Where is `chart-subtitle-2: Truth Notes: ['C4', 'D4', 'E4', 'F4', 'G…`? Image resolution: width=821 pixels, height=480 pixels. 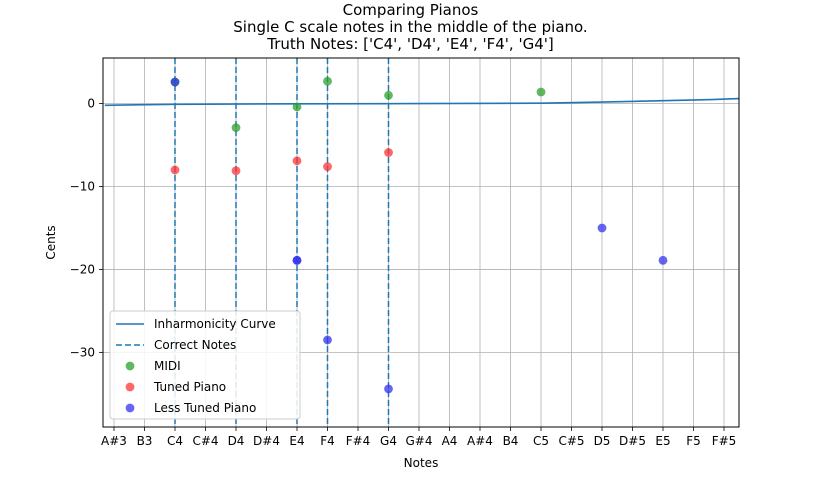 chart-subtitle-2: Truth Notes: ['C4', 'D4', 'E4', 'F4', 'G… is located at coordinates (410, 44).